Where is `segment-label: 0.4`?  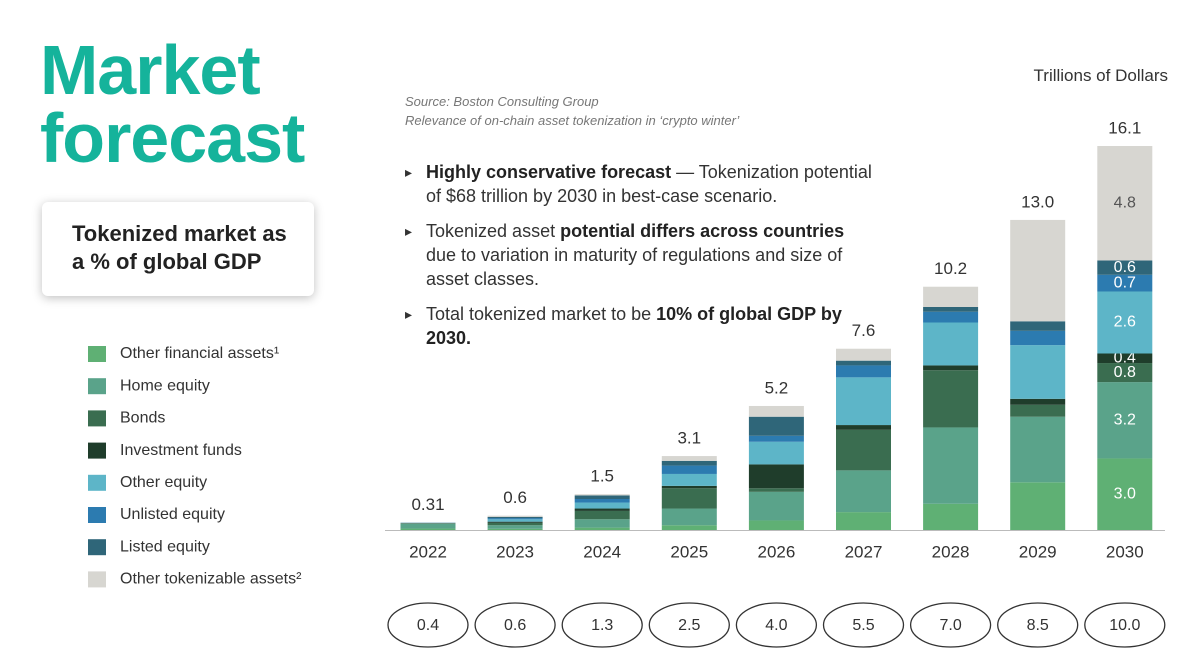 segment-label: 0.4 is located at coordinates (1125, 357).